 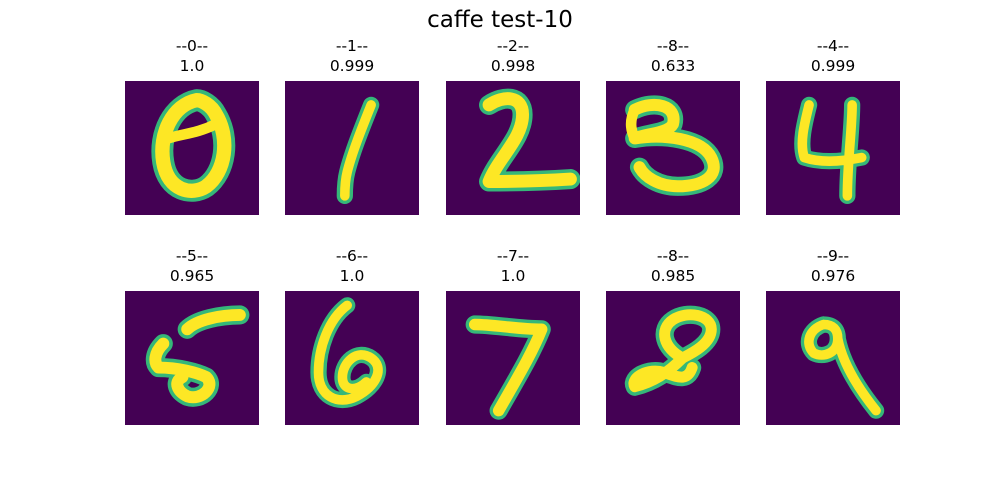 I want to click on panel-title: --4-- 0.999, so click(x=833, y=56).